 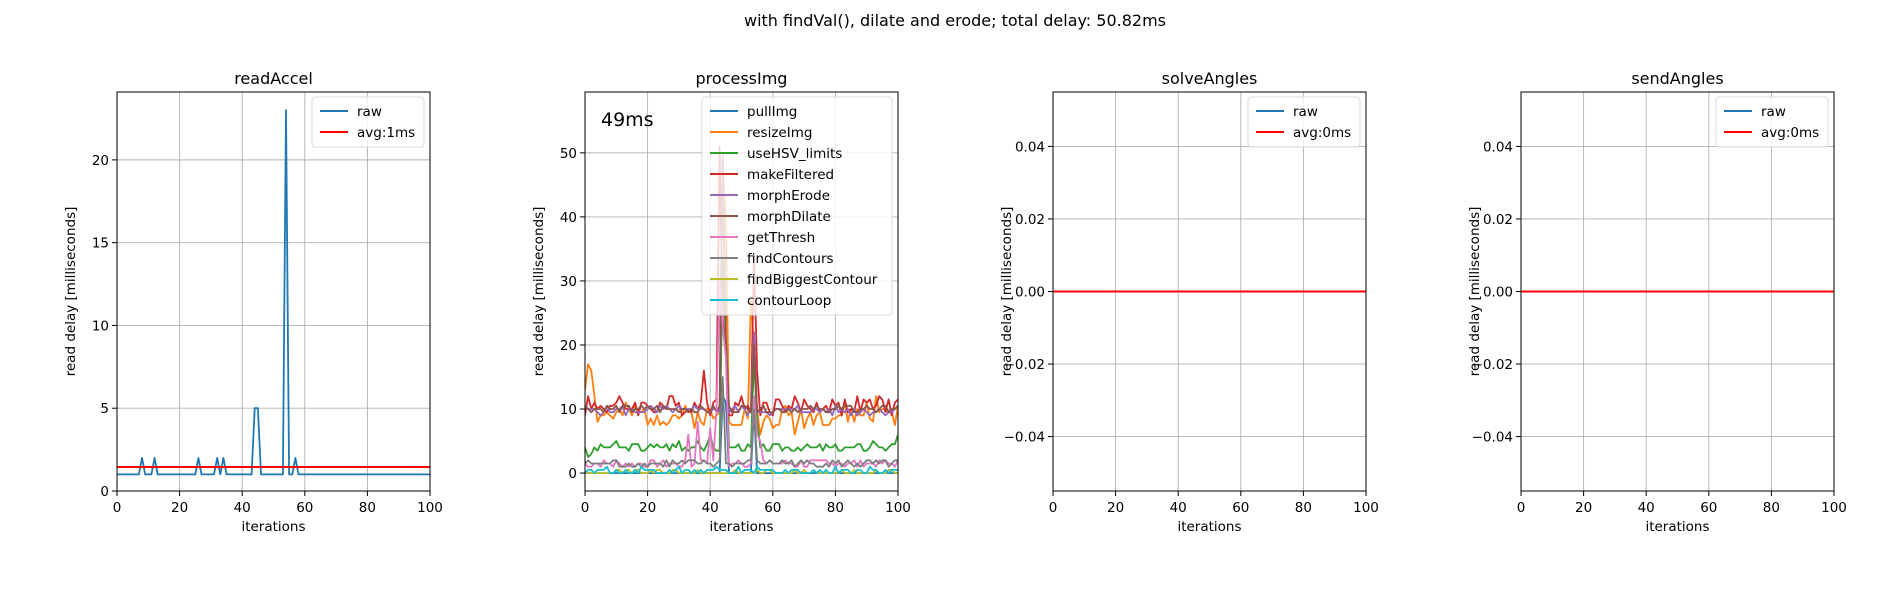 What do you see at coordinates (789, 301) in the screenshot?
I see `legend-entry: contourLoop` at bounding box center [789, 301].